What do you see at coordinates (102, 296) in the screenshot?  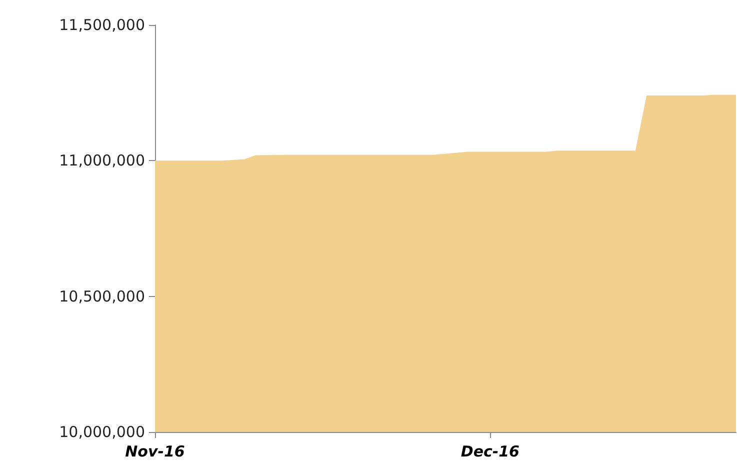 I see `y-tick-label: 10,500,000` at bounding box center [102, 296].